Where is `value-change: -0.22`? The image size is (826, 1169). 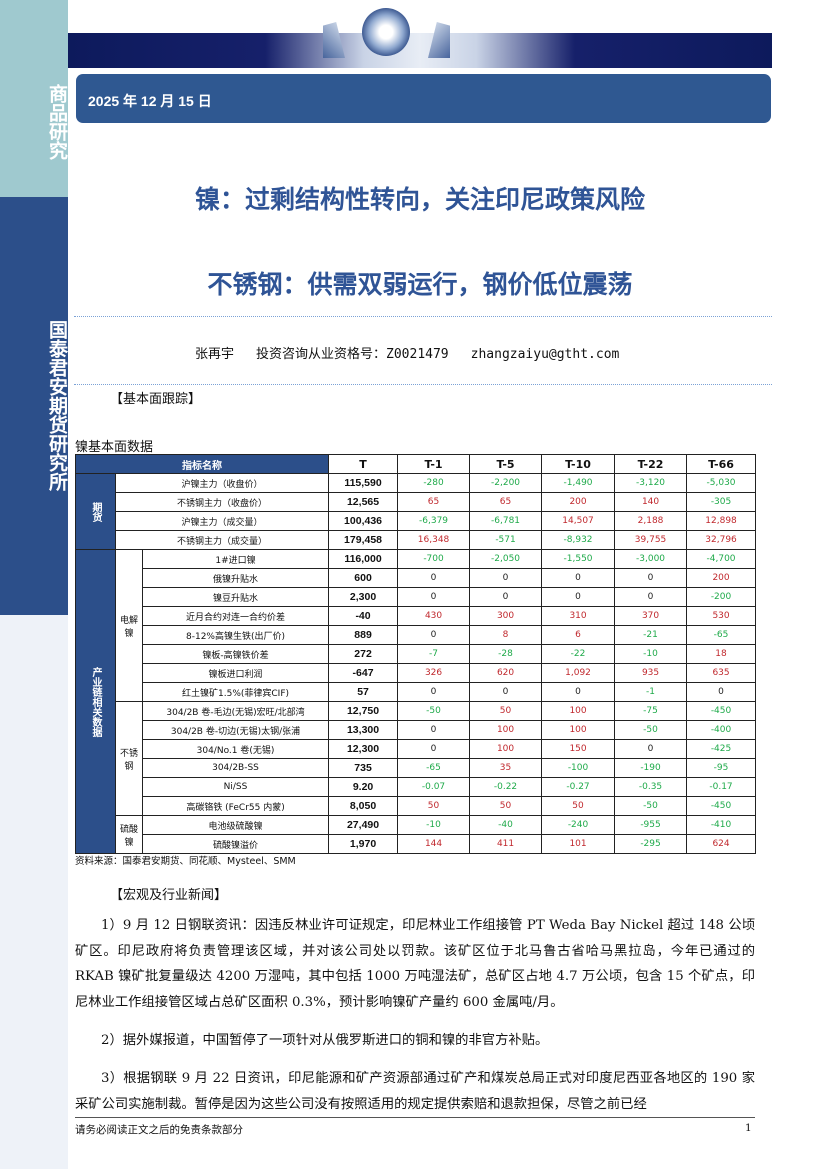
value-change: -0.22 is located at coordinates (506, 787).